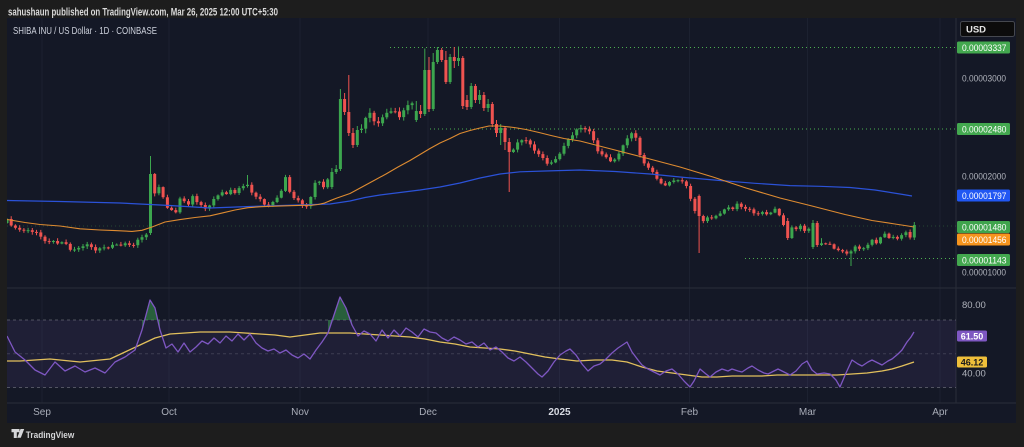  I want to click on svg-text: 0.00002000, so click(984, 177).